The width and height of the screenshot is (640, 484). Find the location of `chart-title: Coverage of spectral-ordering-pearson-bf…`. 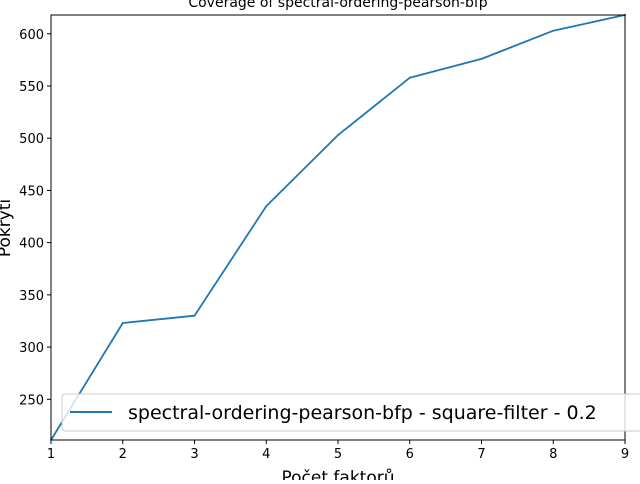

chart-title: Coverage of spectral-ordering-pearson-bf… is located at coordinates (337, 5).